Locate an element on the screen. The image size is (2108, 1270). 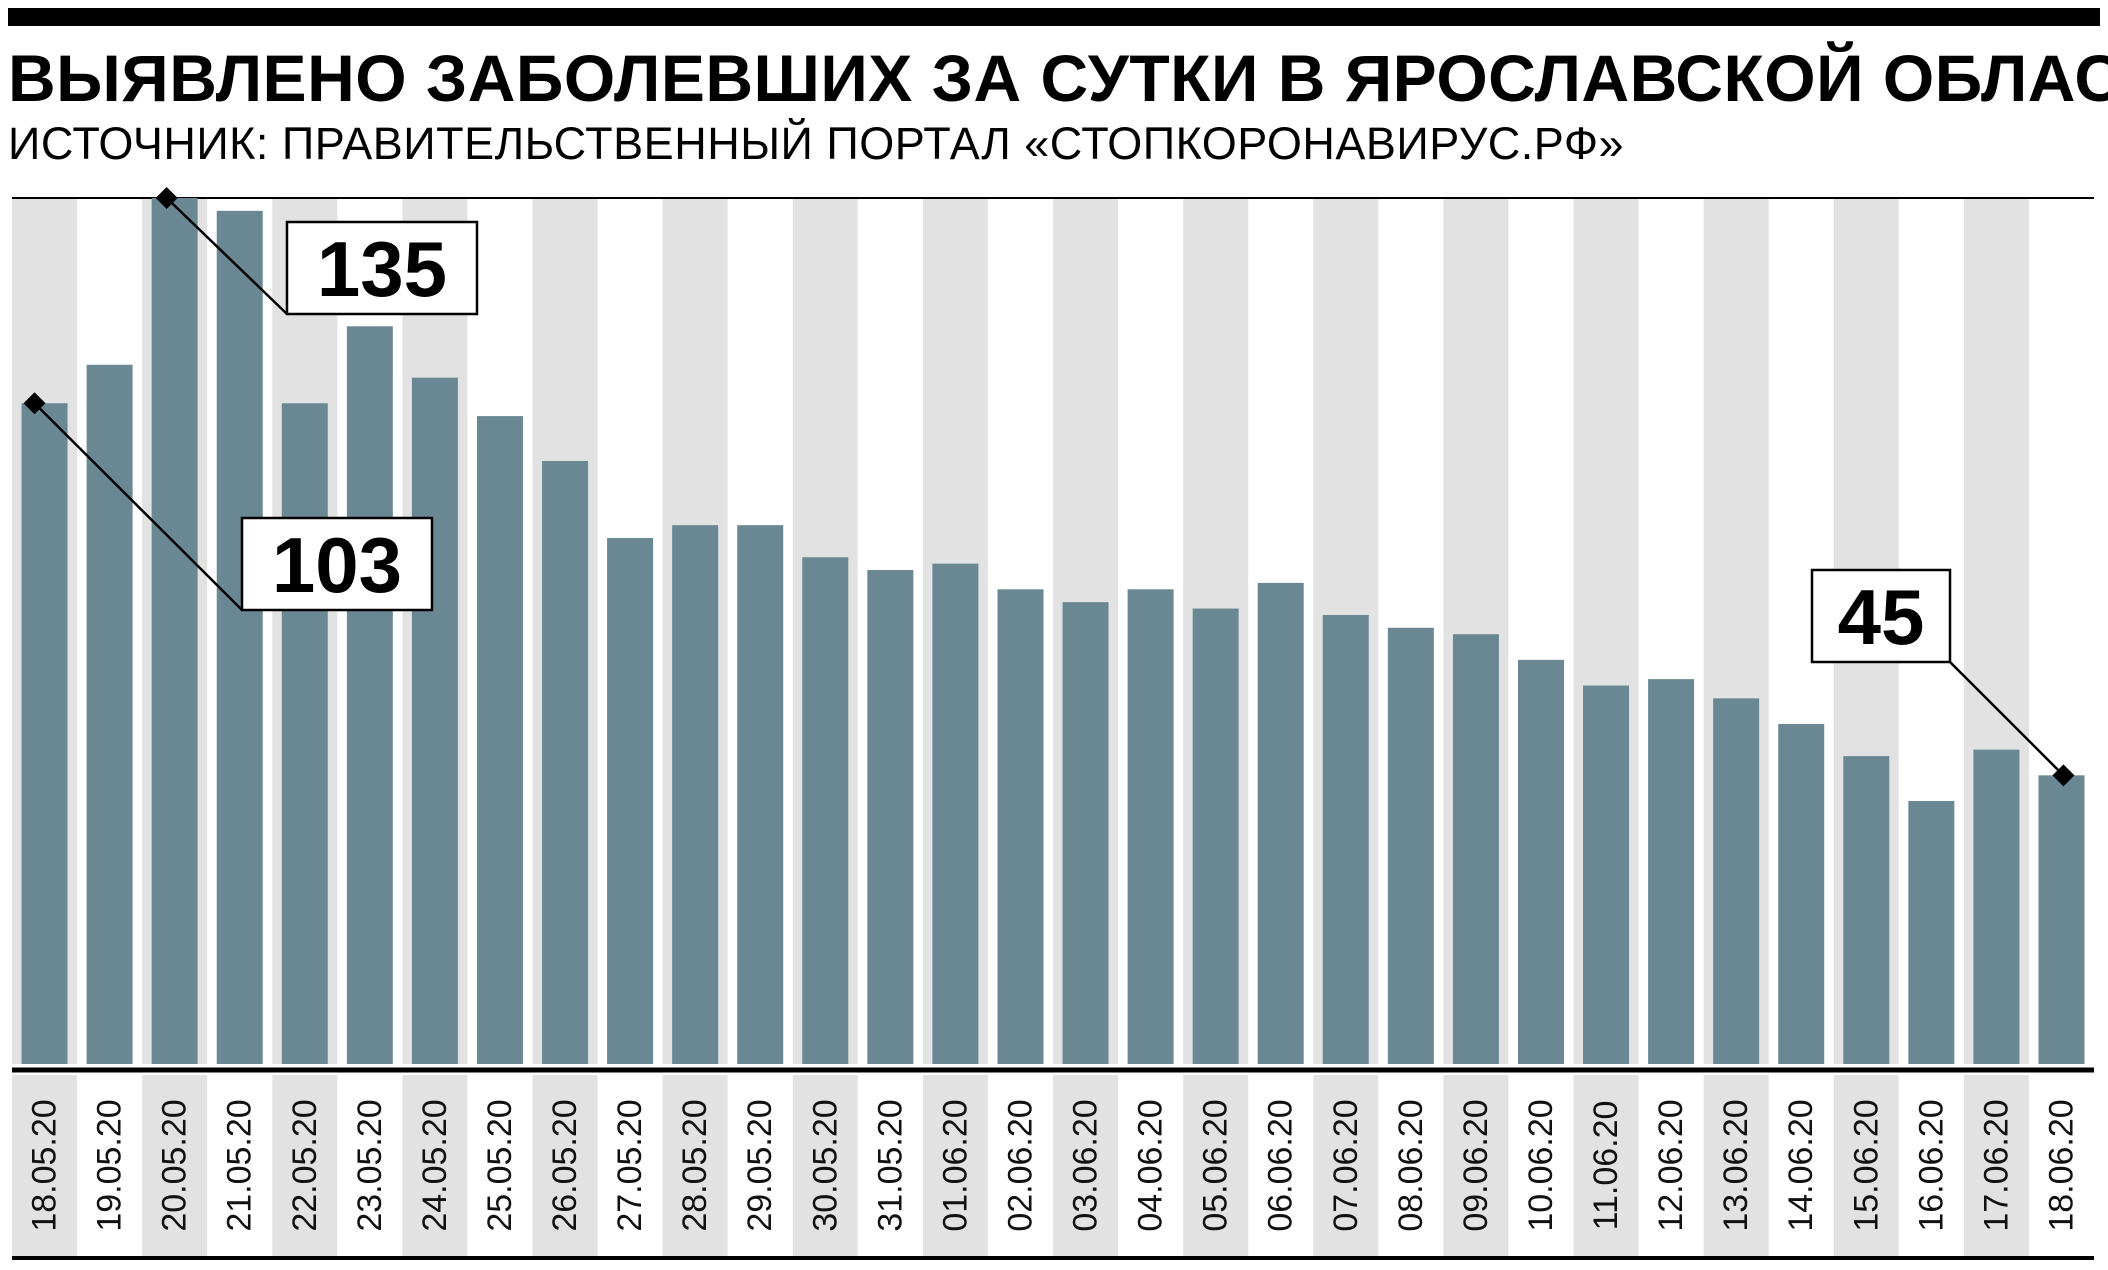
x-tick-label: 02.06.20 is located at coordinates (1020, 1165).